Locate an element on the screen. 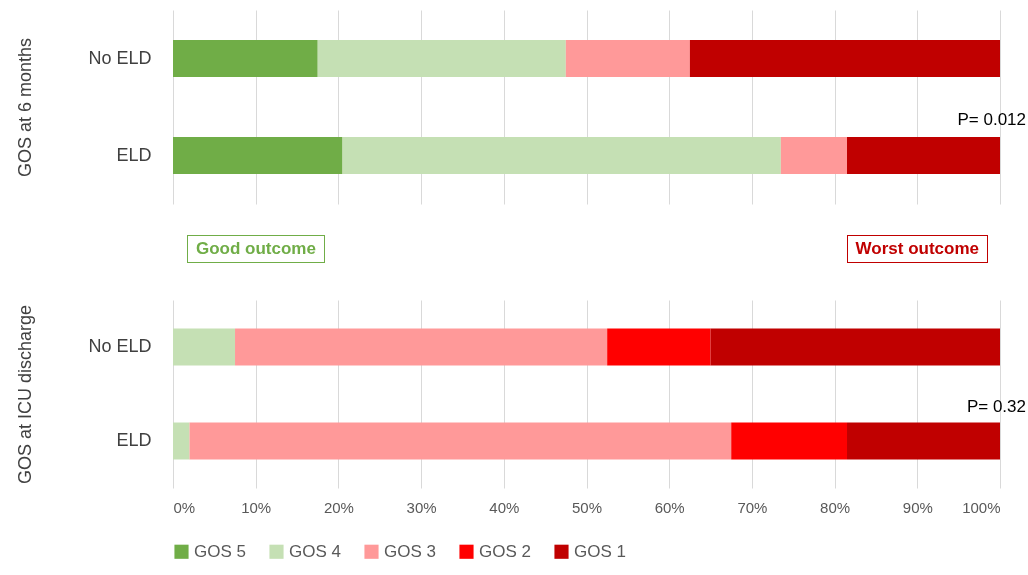 The height and width of the screenshot is (575, 1028). x-tick-label: 30% is located at coordinates (421, 507).